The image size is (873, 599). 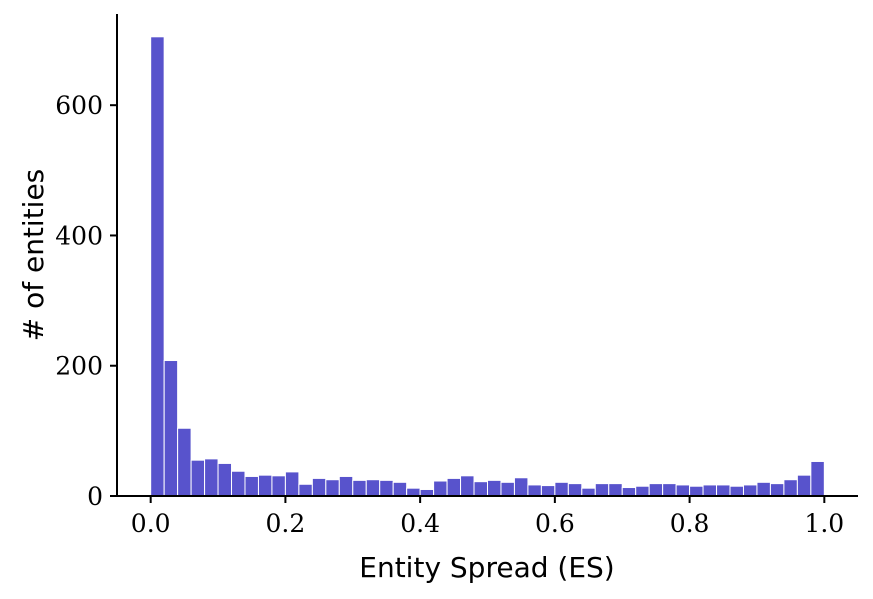 I want to click on y-tick-label: 400, so click(x=79, y=235).